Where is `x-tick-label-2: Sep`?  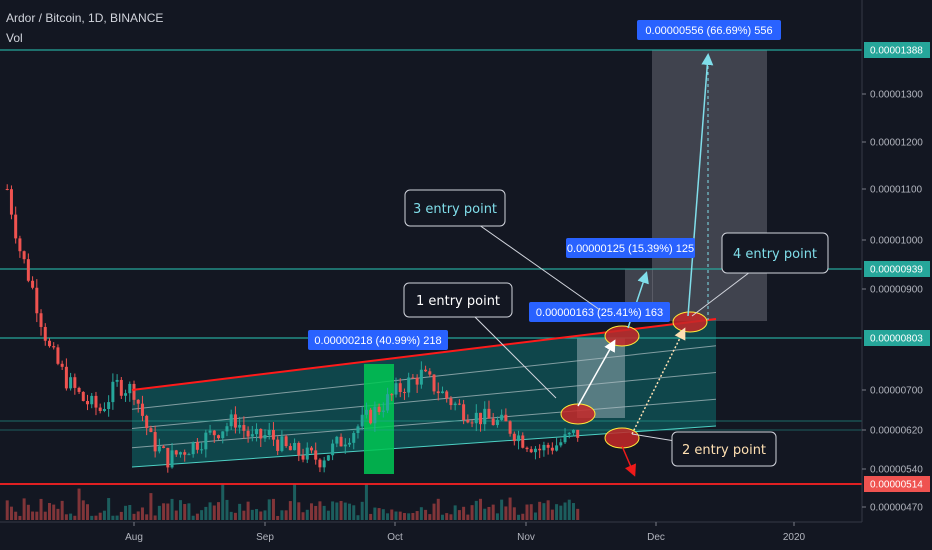
x-tick-label-2: Sep is located at coordinates (265, 537).